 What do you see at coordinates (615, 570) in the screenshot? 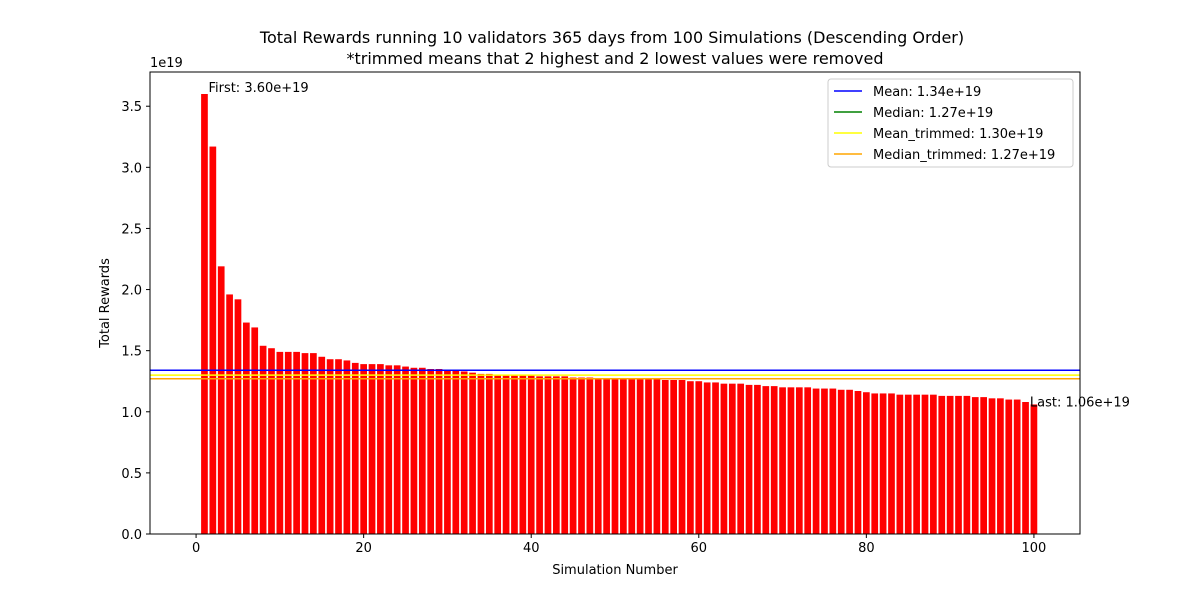
I see `x-axis-label: Simulation Number` at bounding box center [615, 570].